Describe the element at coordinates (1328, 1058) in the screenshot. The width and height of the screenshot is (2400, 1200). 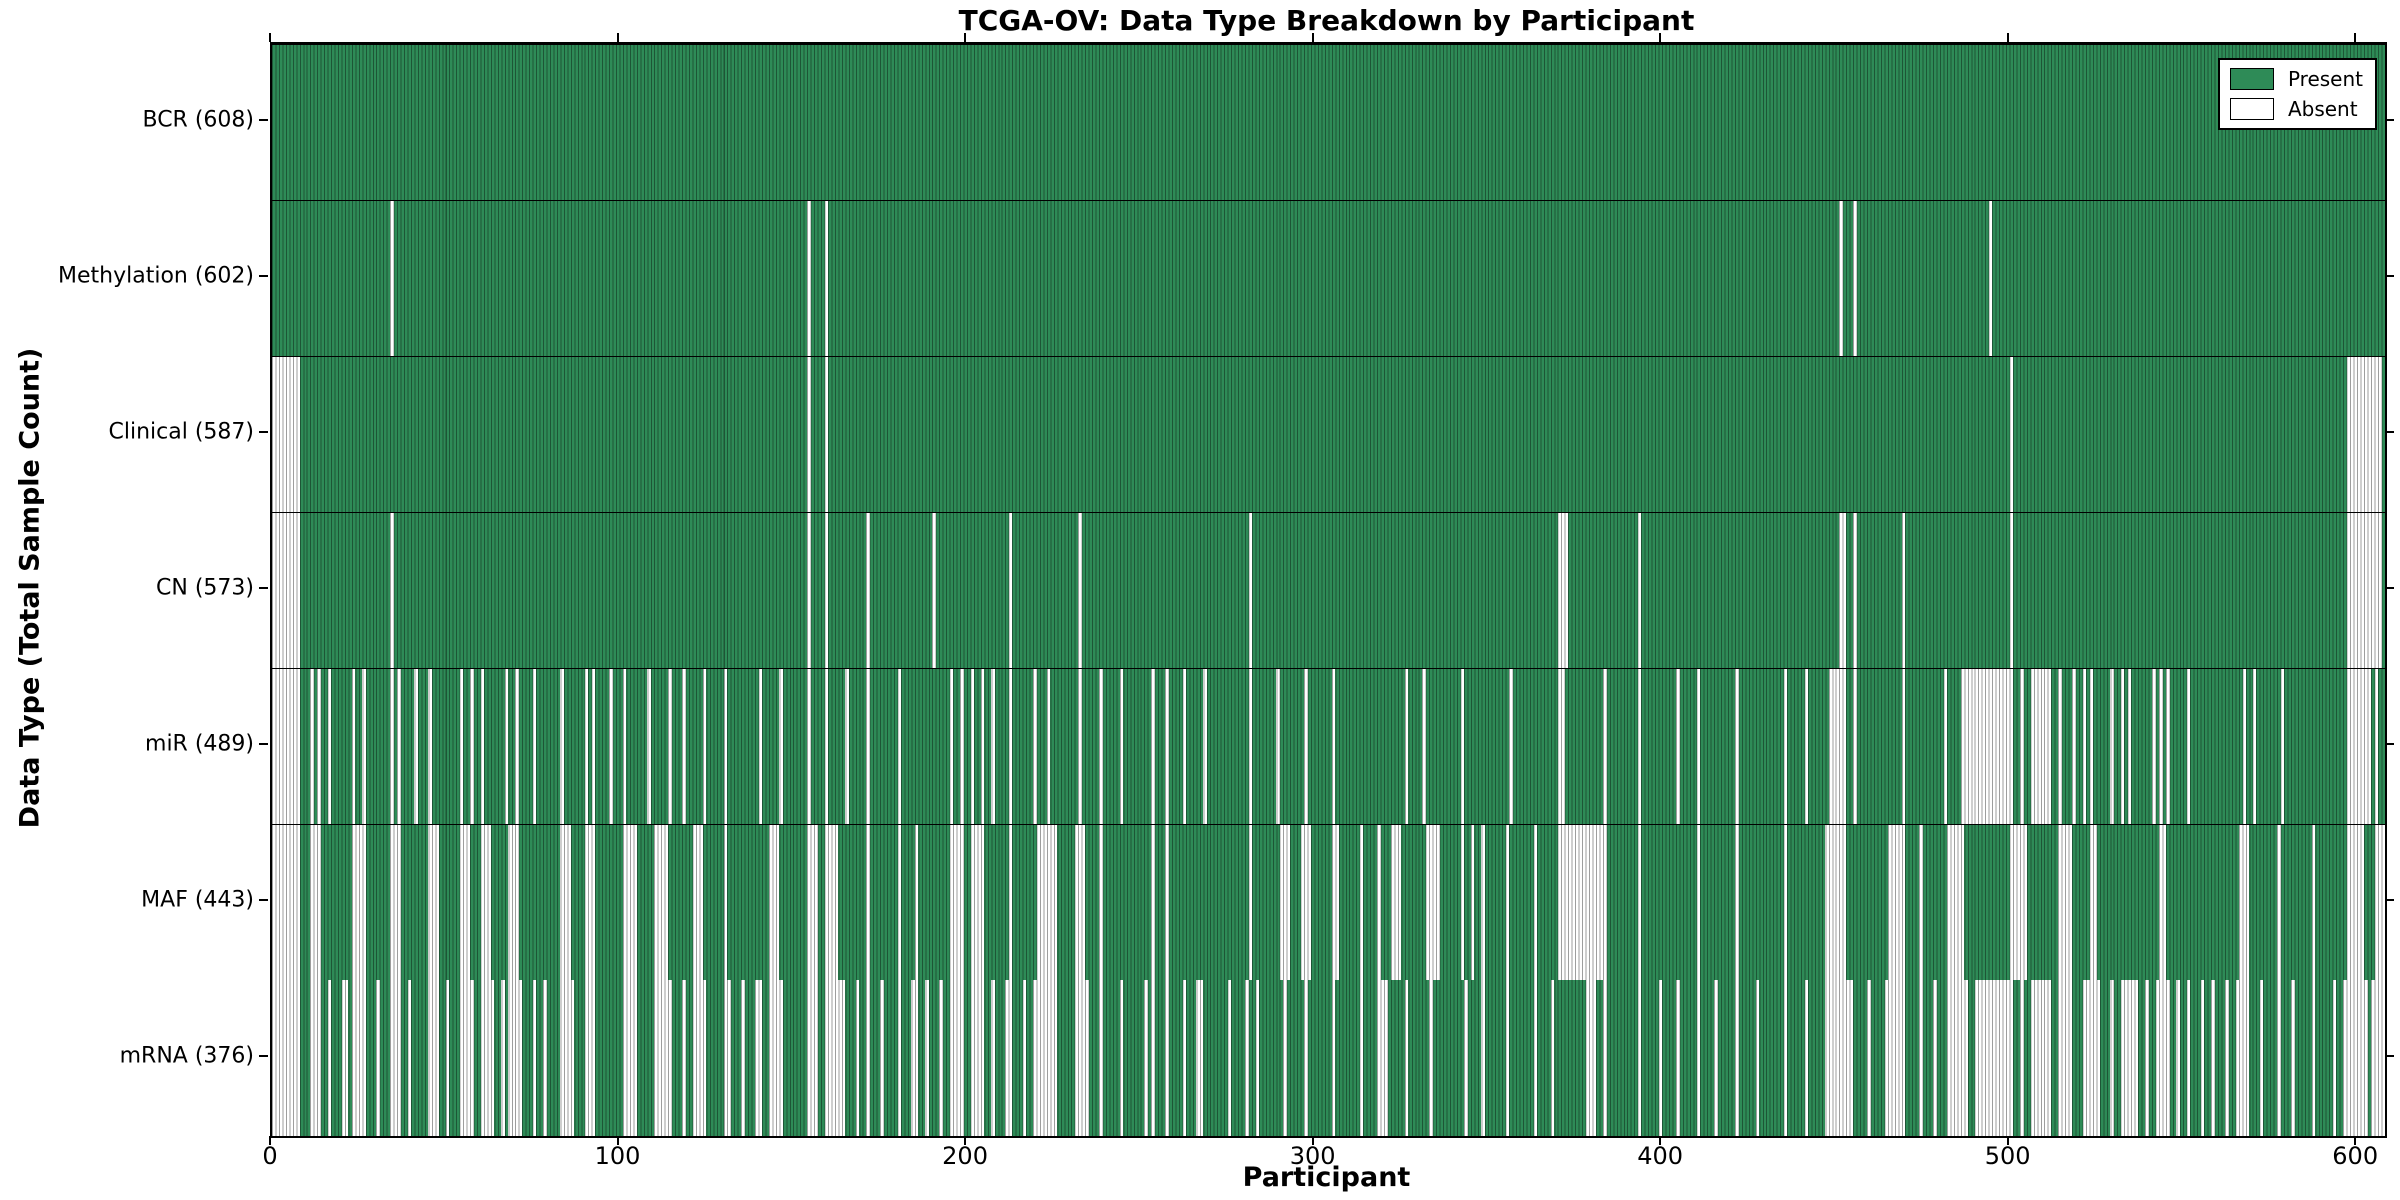
I see `data-row-mRNA` at that location.